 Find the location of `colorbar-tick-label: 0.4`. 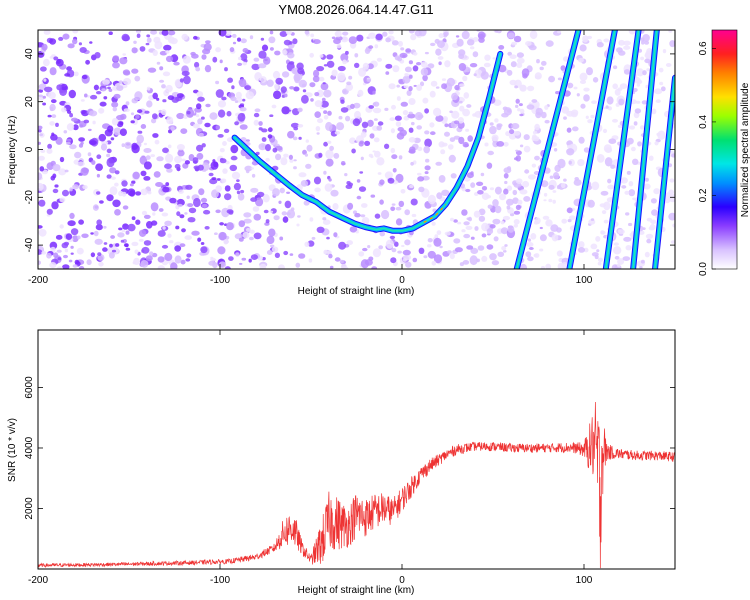

colorbar-tick-label: 0.4 is located at coordinates (703, 122).